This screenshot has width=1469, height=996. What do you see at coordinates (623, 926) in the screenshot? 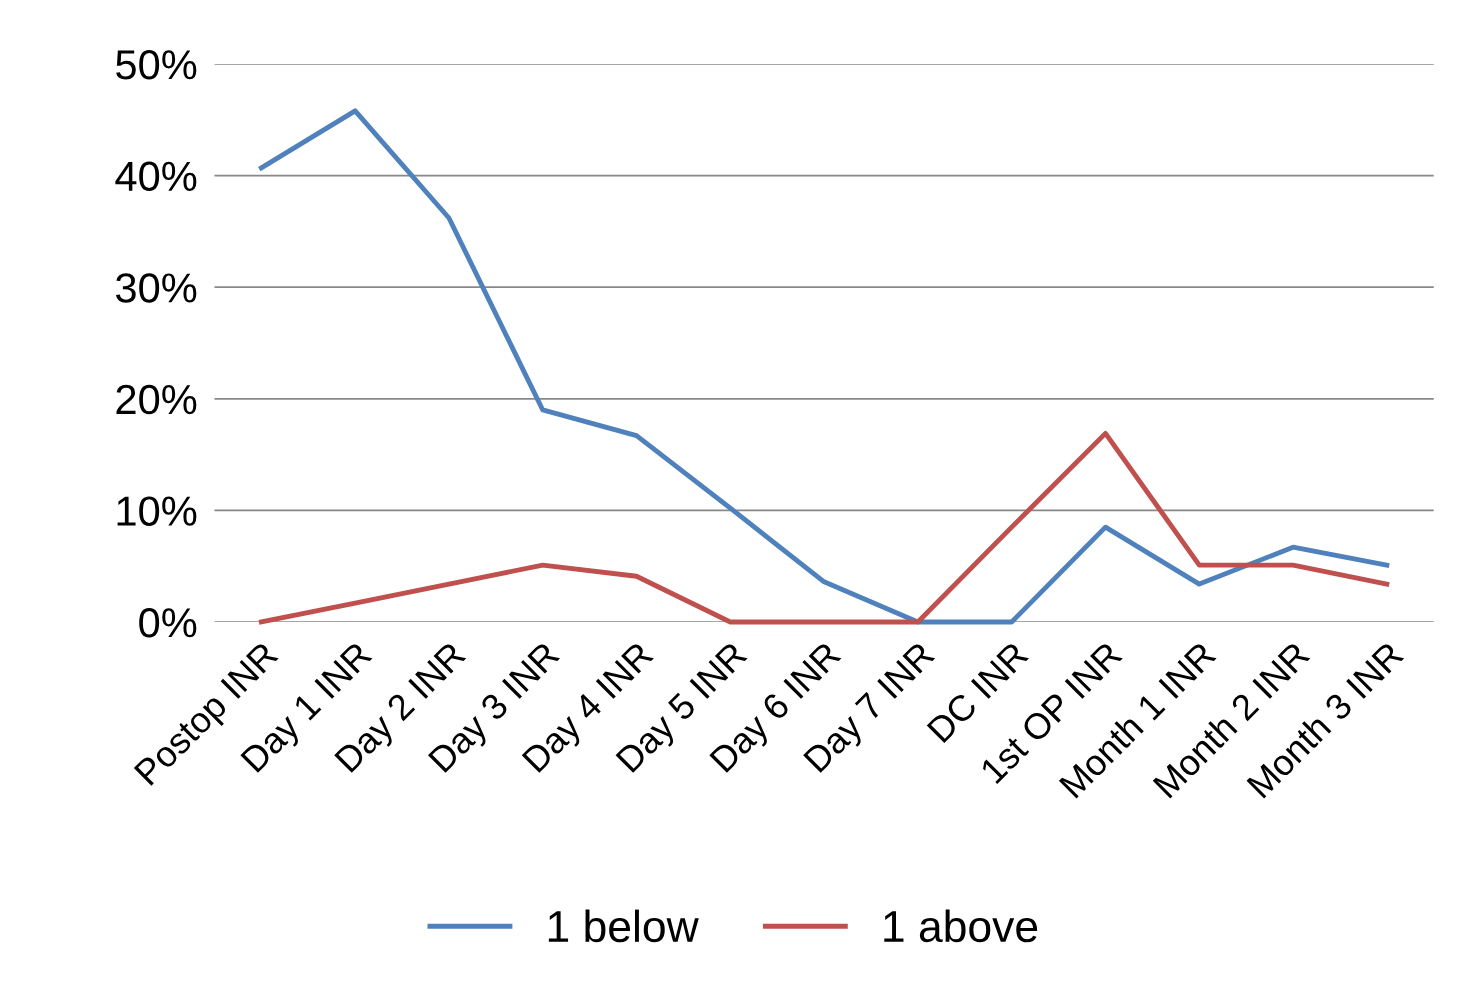
I see `legend-label: 1 below` at bounding box center [623, 926].